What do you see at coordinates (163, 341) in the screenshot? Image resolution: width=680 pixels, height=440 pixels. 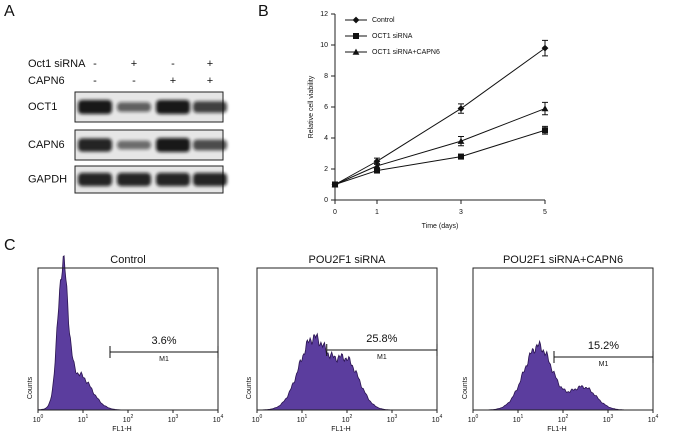 I see `gate-percent: 3.6%` at bounding box center [163, 341].